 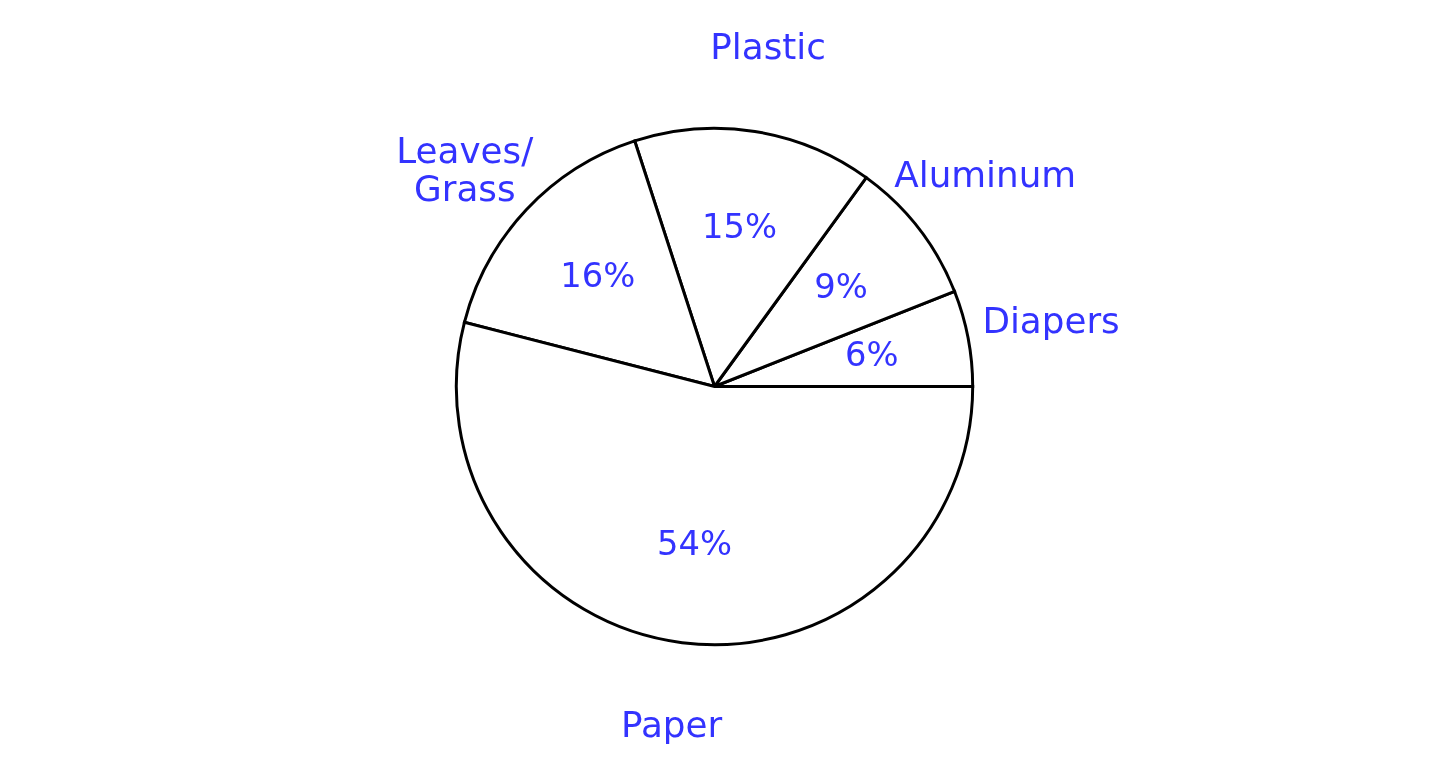 I want to click on slice-label: Paper, so click(x=671, y=725).